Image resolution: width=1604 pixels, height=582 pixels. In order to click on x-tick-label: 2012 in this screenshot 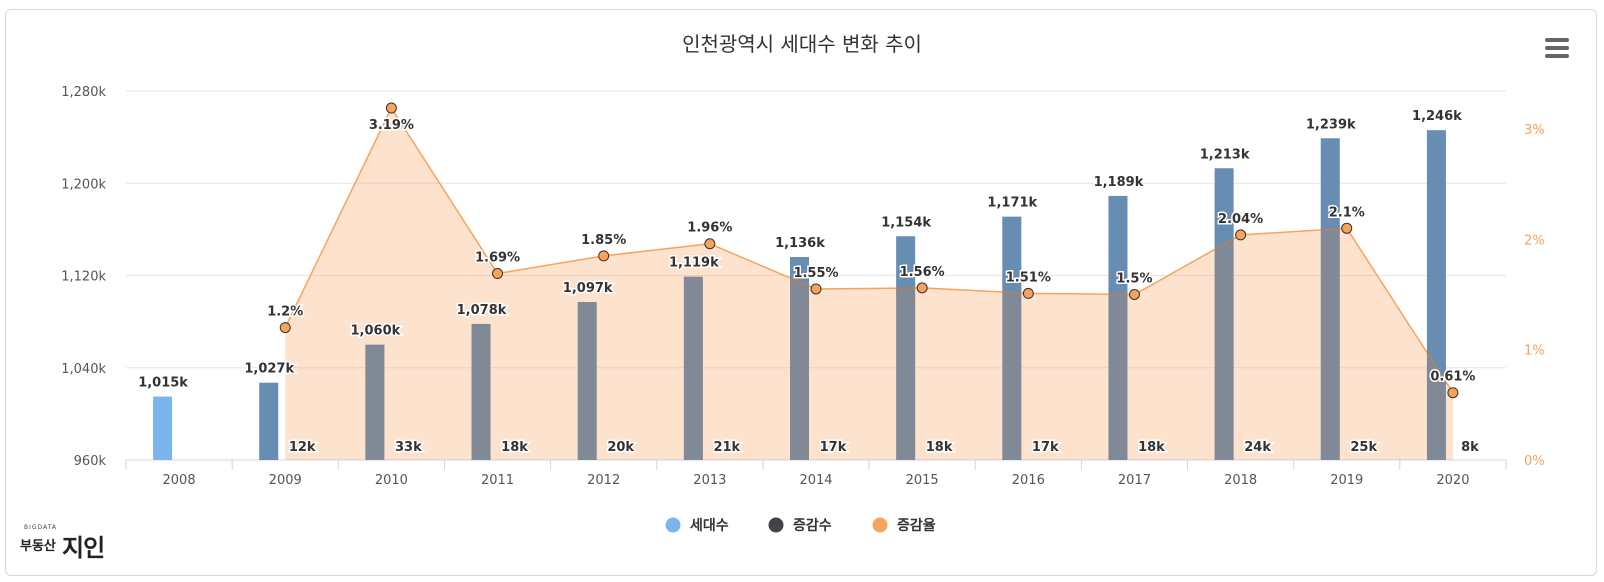, I will do `click(603, 480)`.